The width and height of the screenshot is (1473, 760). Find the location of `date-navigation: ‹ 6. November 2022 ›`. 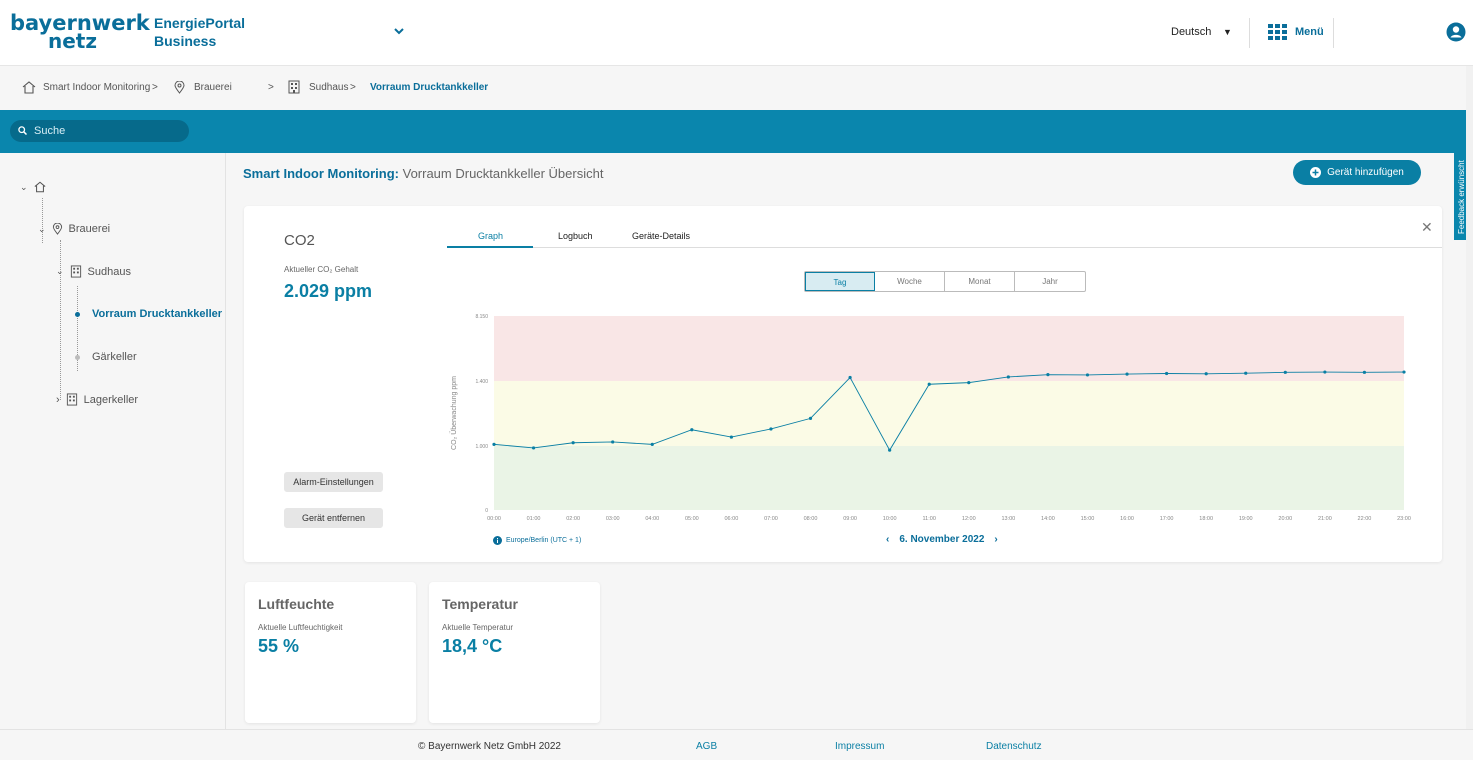

date-navigation: ‹ 6. November 2022 › is located at coordinates (942, 539).